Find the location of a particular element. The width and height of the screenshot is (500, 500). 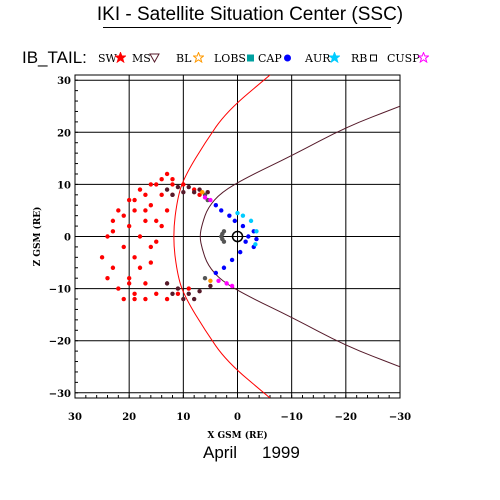

x-tick-label: −30 is located at coordinates (400, 417).